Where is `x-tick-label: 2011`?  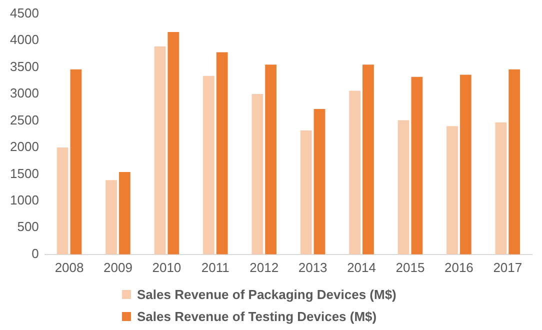
x-tick-label: 2011 is located at coordinates (215, 267).